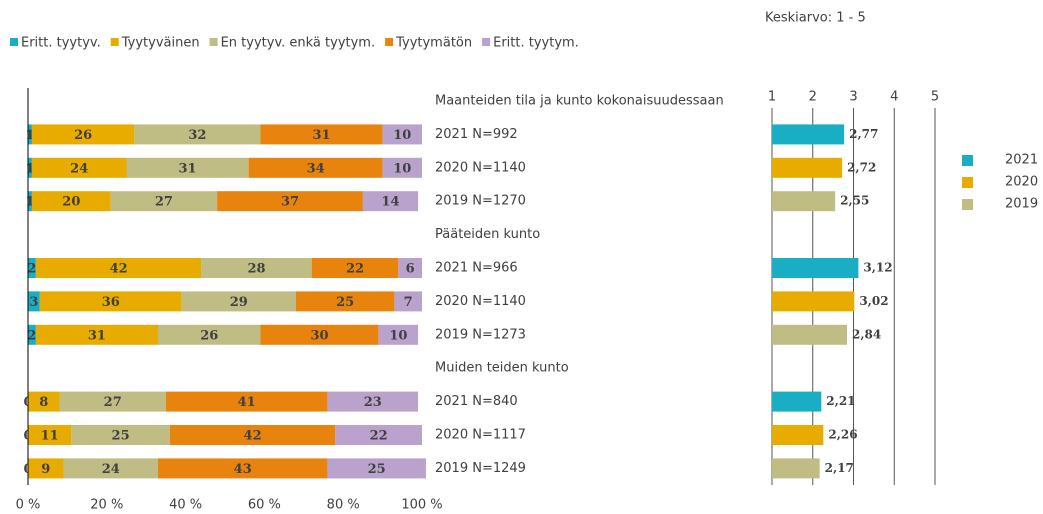 The width and height of the screenshot is (1043, 514). I want to click on segment-label: 3, so click(33, 302).